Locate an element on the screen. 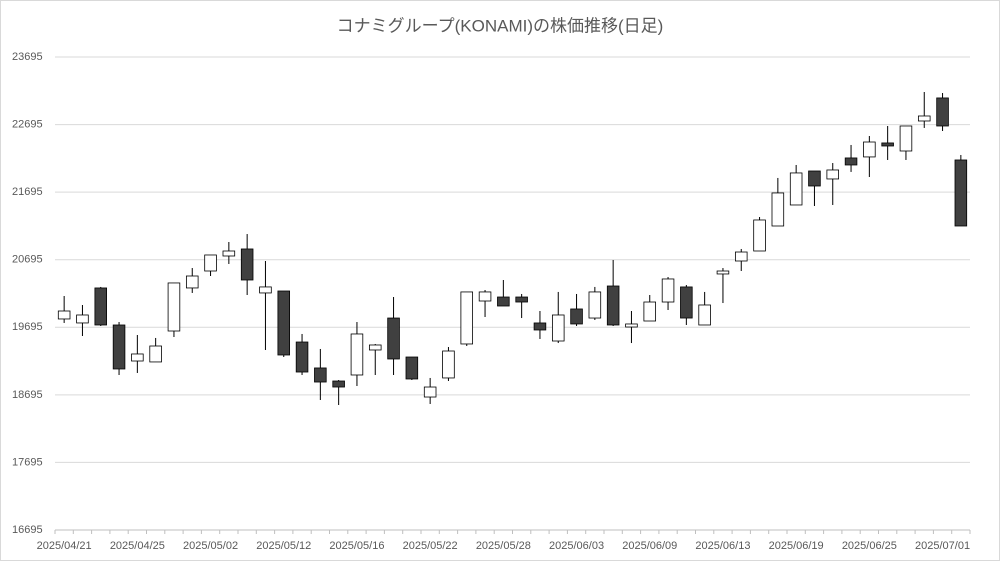 The width and height of the screenshot is (1000, 561). x-tick-label: 2025/05/12 is located at coordinates (283, 546).